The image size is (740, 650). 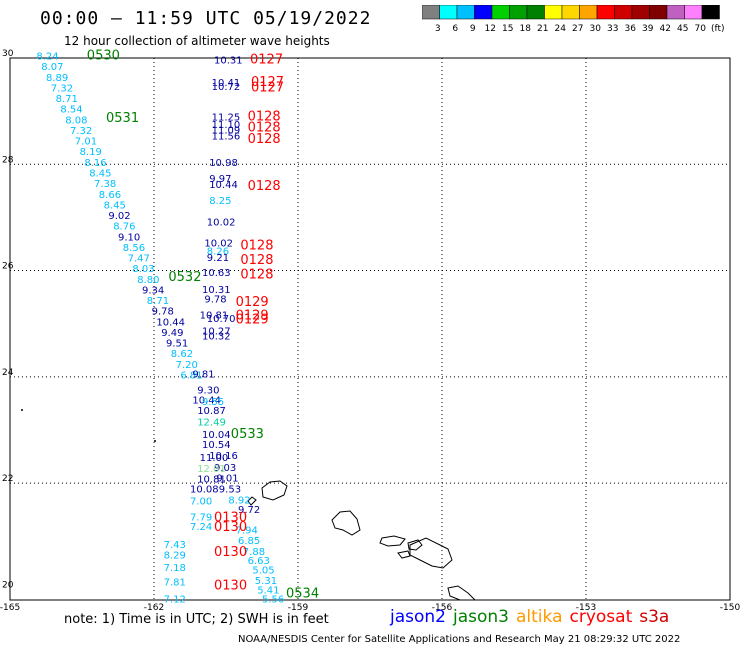 I want to click on pass-time-label: 0532, so click(x=184, y=277).